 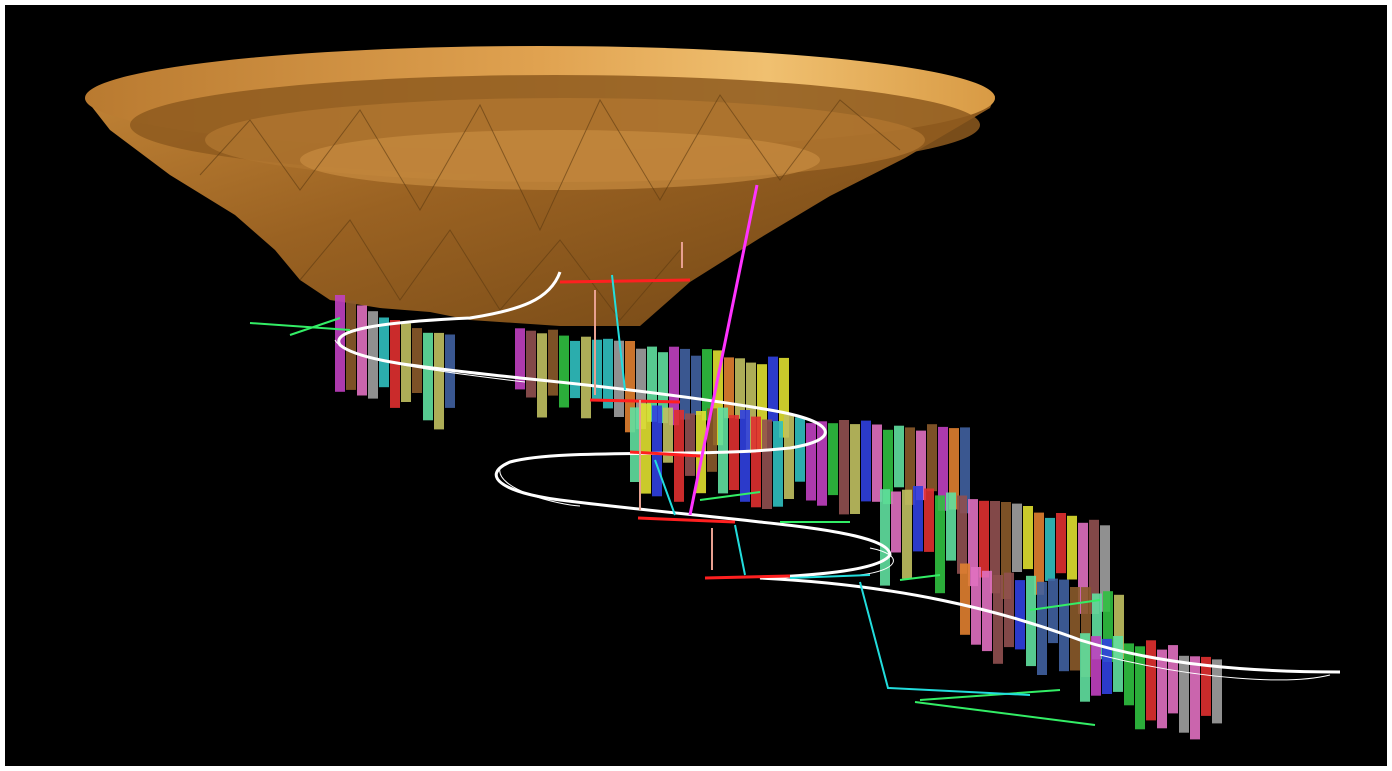 What do you see at coordinates (550, 207) in the screenshot?
I see `pit-facets` at bounding box center [550, 207].